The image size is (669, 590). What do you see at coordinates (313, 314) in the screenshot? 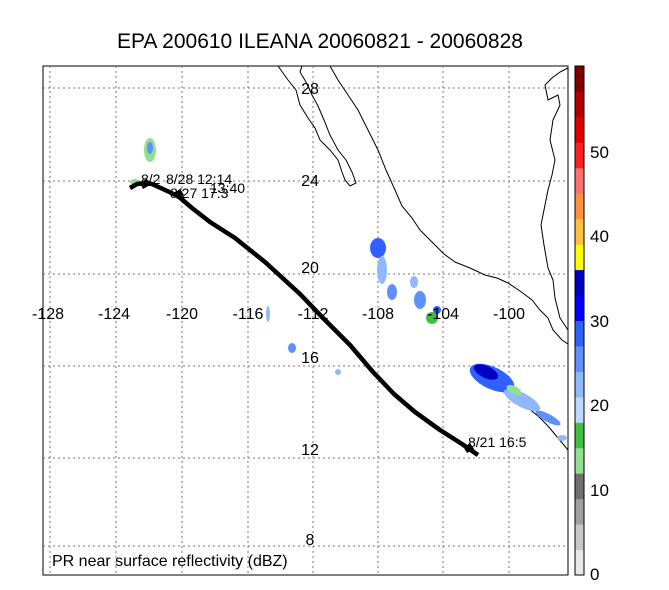
I see `lon-label: -112` at bounding box center [313, 314].